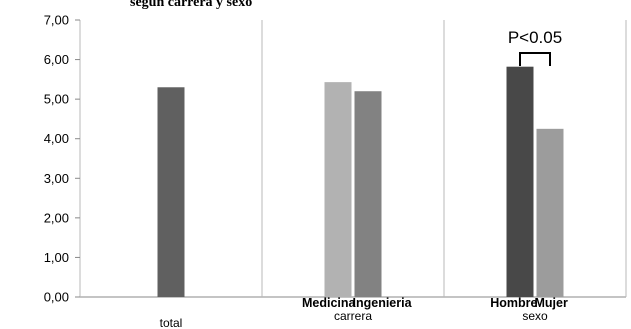  I want to click on x-group-label: sexo, so click(535, 316).